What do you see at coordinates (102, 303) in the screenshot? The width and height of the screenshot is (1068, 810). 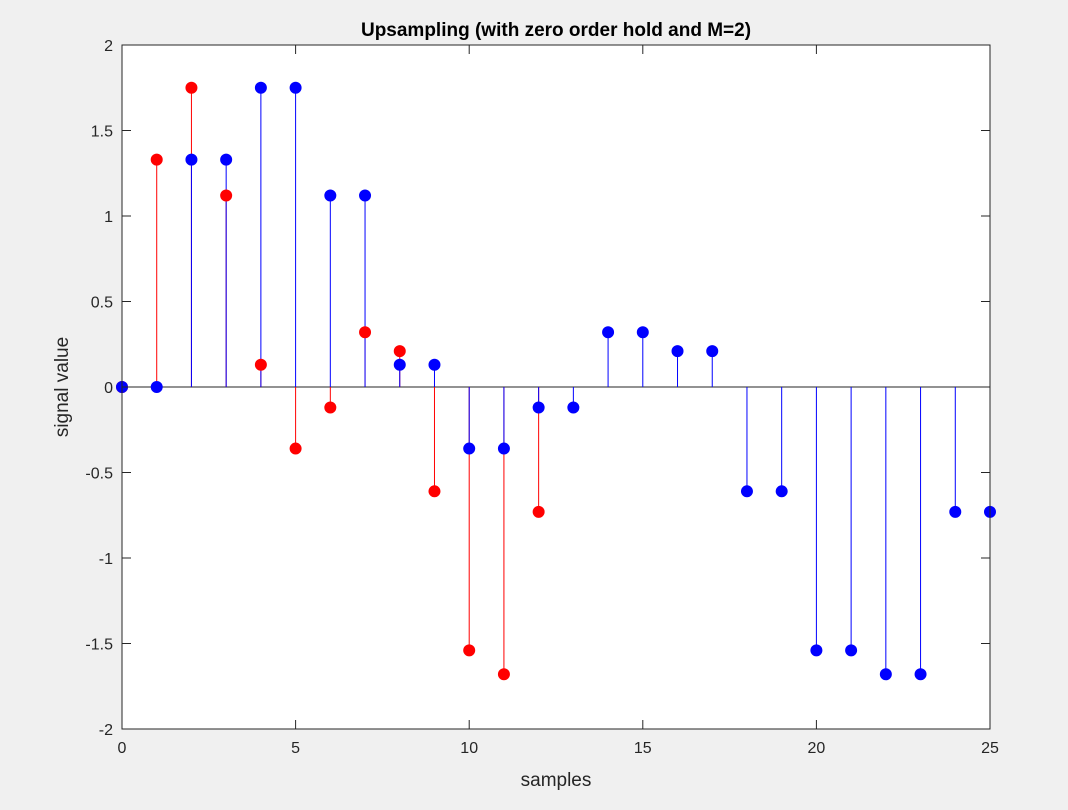 I see `y-tick-label: 0.5` at bounding box center [102, 303].